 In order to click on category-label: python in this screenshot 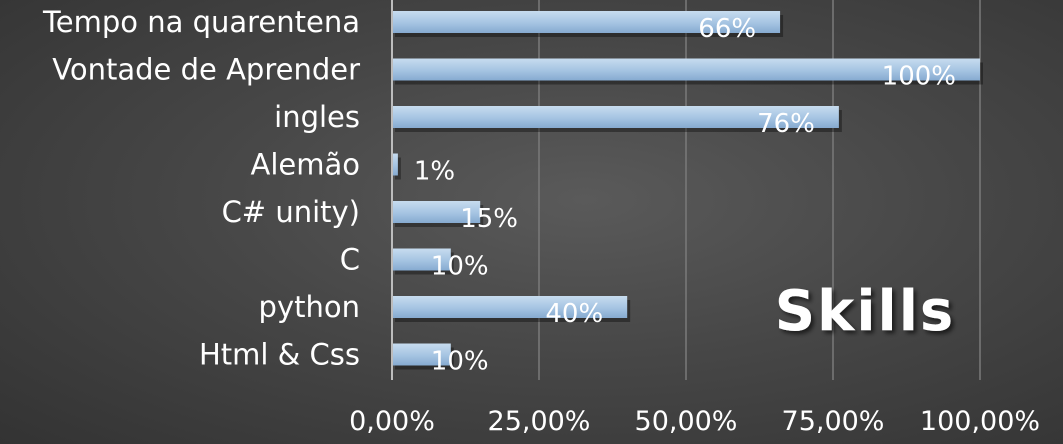, I will do `click(309, 307)`.